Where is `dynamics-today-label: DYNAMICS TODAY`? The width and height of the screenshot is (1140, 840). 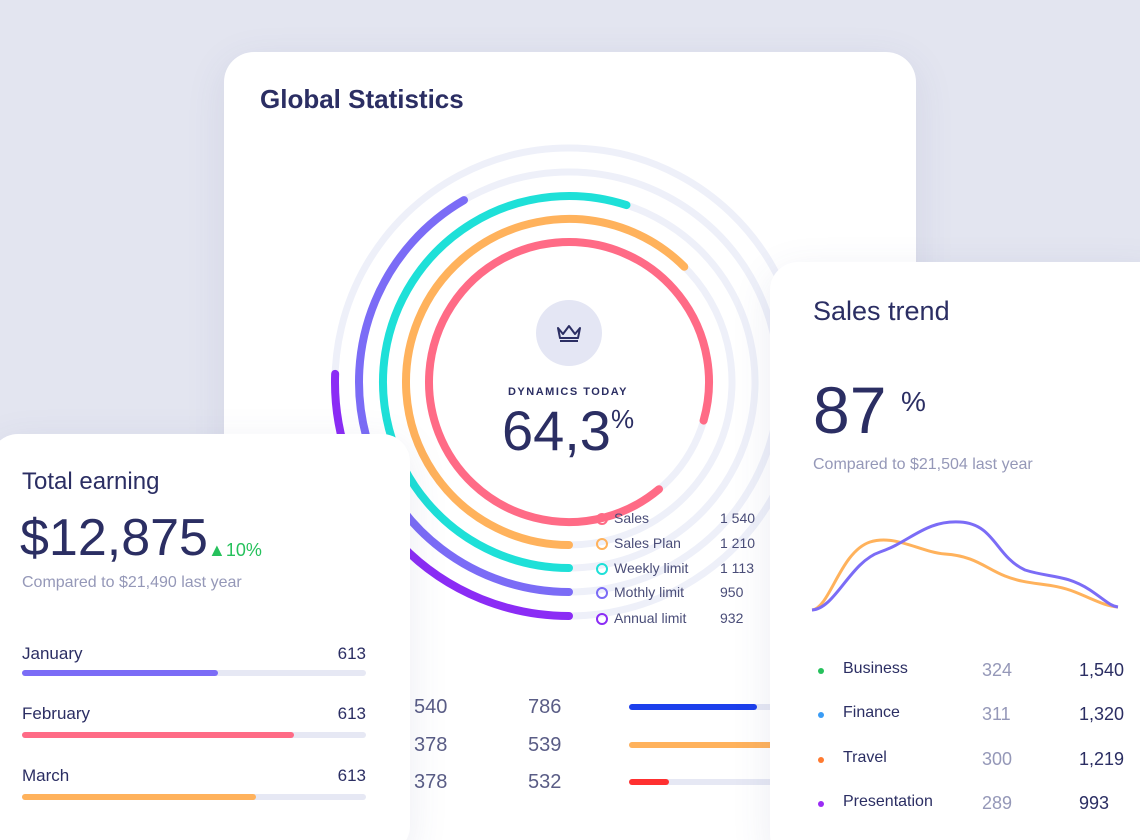
dynamics-today-label: DYNAMICS TODAY is located at coordinates (568, 392).